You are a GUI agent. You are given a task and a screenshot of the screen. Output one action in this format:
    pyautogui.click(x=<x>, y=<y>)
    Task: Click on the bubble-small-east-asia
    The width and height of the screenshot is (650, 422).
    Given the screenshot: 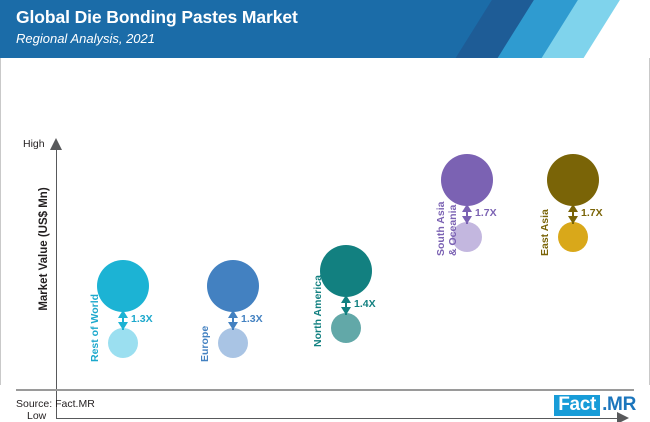 What is the action you would take?
    pyautogui.click(x=573, y=237)
    